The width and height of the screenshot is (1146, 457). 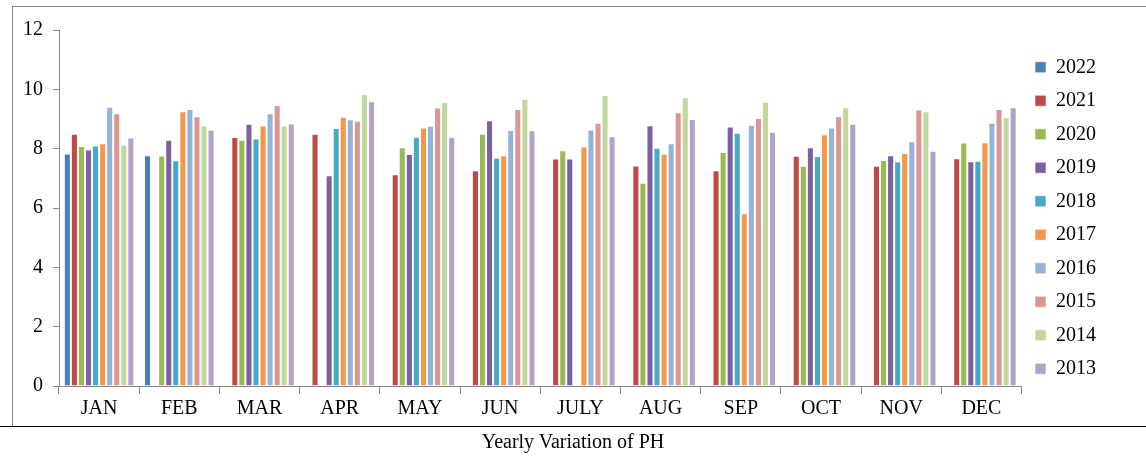 I want to click on legend-label: 2015, so click(x=1076, y=300).